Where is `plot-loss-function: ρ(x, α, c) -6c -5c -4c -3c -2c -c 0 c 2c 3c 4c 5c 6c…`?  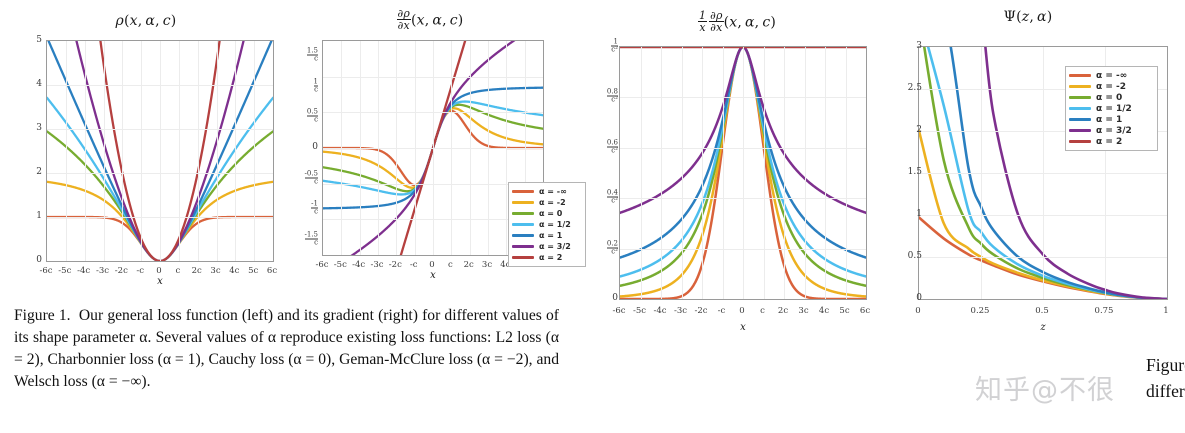
plot-loss-function: ρ(x, α, c) -6c -5c -4c -3c -2c -c 0 c 2c 3c 4c 5c 6c… is located at coordinates (146, 150).